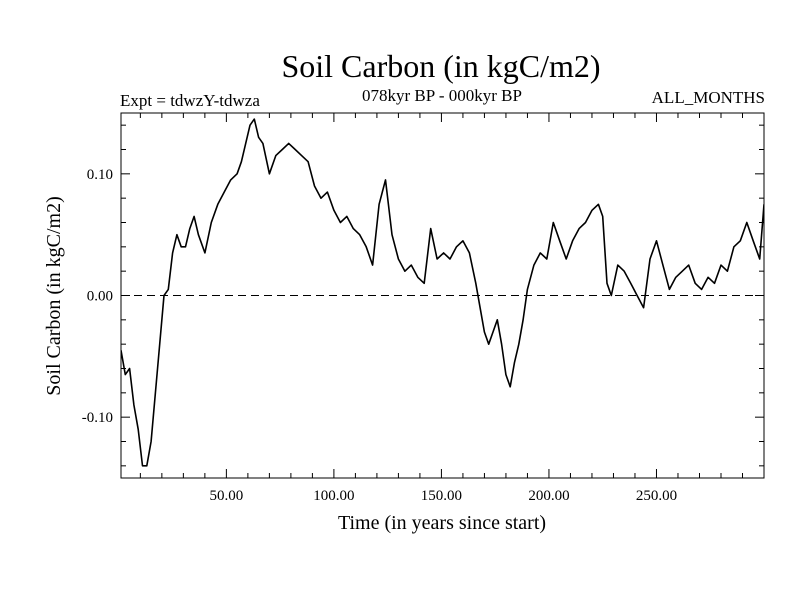 The image size is (800, 600). What do you see at coordinates (708, 97) in the screenshot?
I see `months-label: ALL_MONTHS` at bounding box center [708, 97].